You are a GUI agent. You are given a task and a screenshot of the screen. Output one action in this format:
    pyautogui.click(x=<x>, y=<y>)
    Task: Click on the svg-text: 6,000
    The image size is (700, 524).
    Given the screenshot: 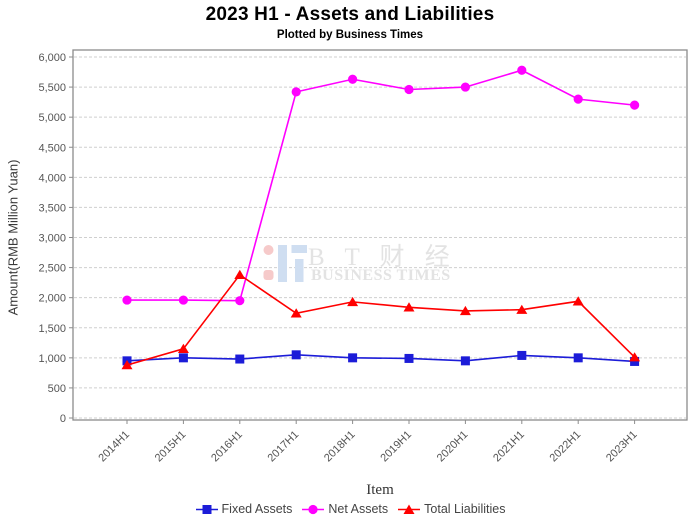 What is the action you would take?
    pyautogui.click(x=52, y=58)
    